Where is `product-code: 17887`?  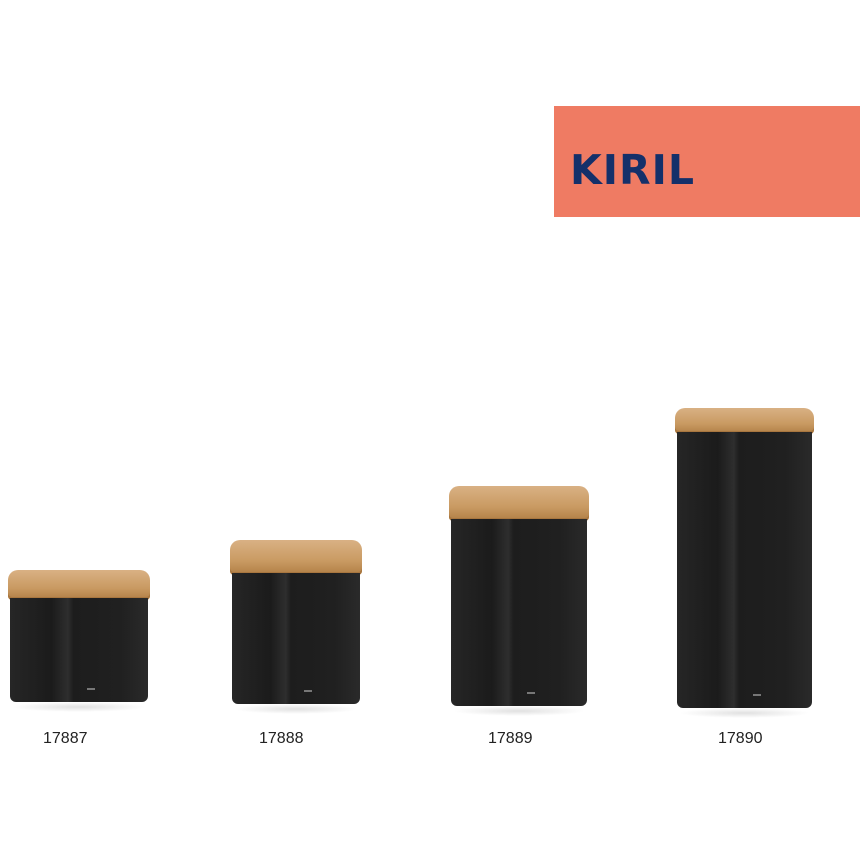
product-code: 17887 is located at coordinates (65, 738).